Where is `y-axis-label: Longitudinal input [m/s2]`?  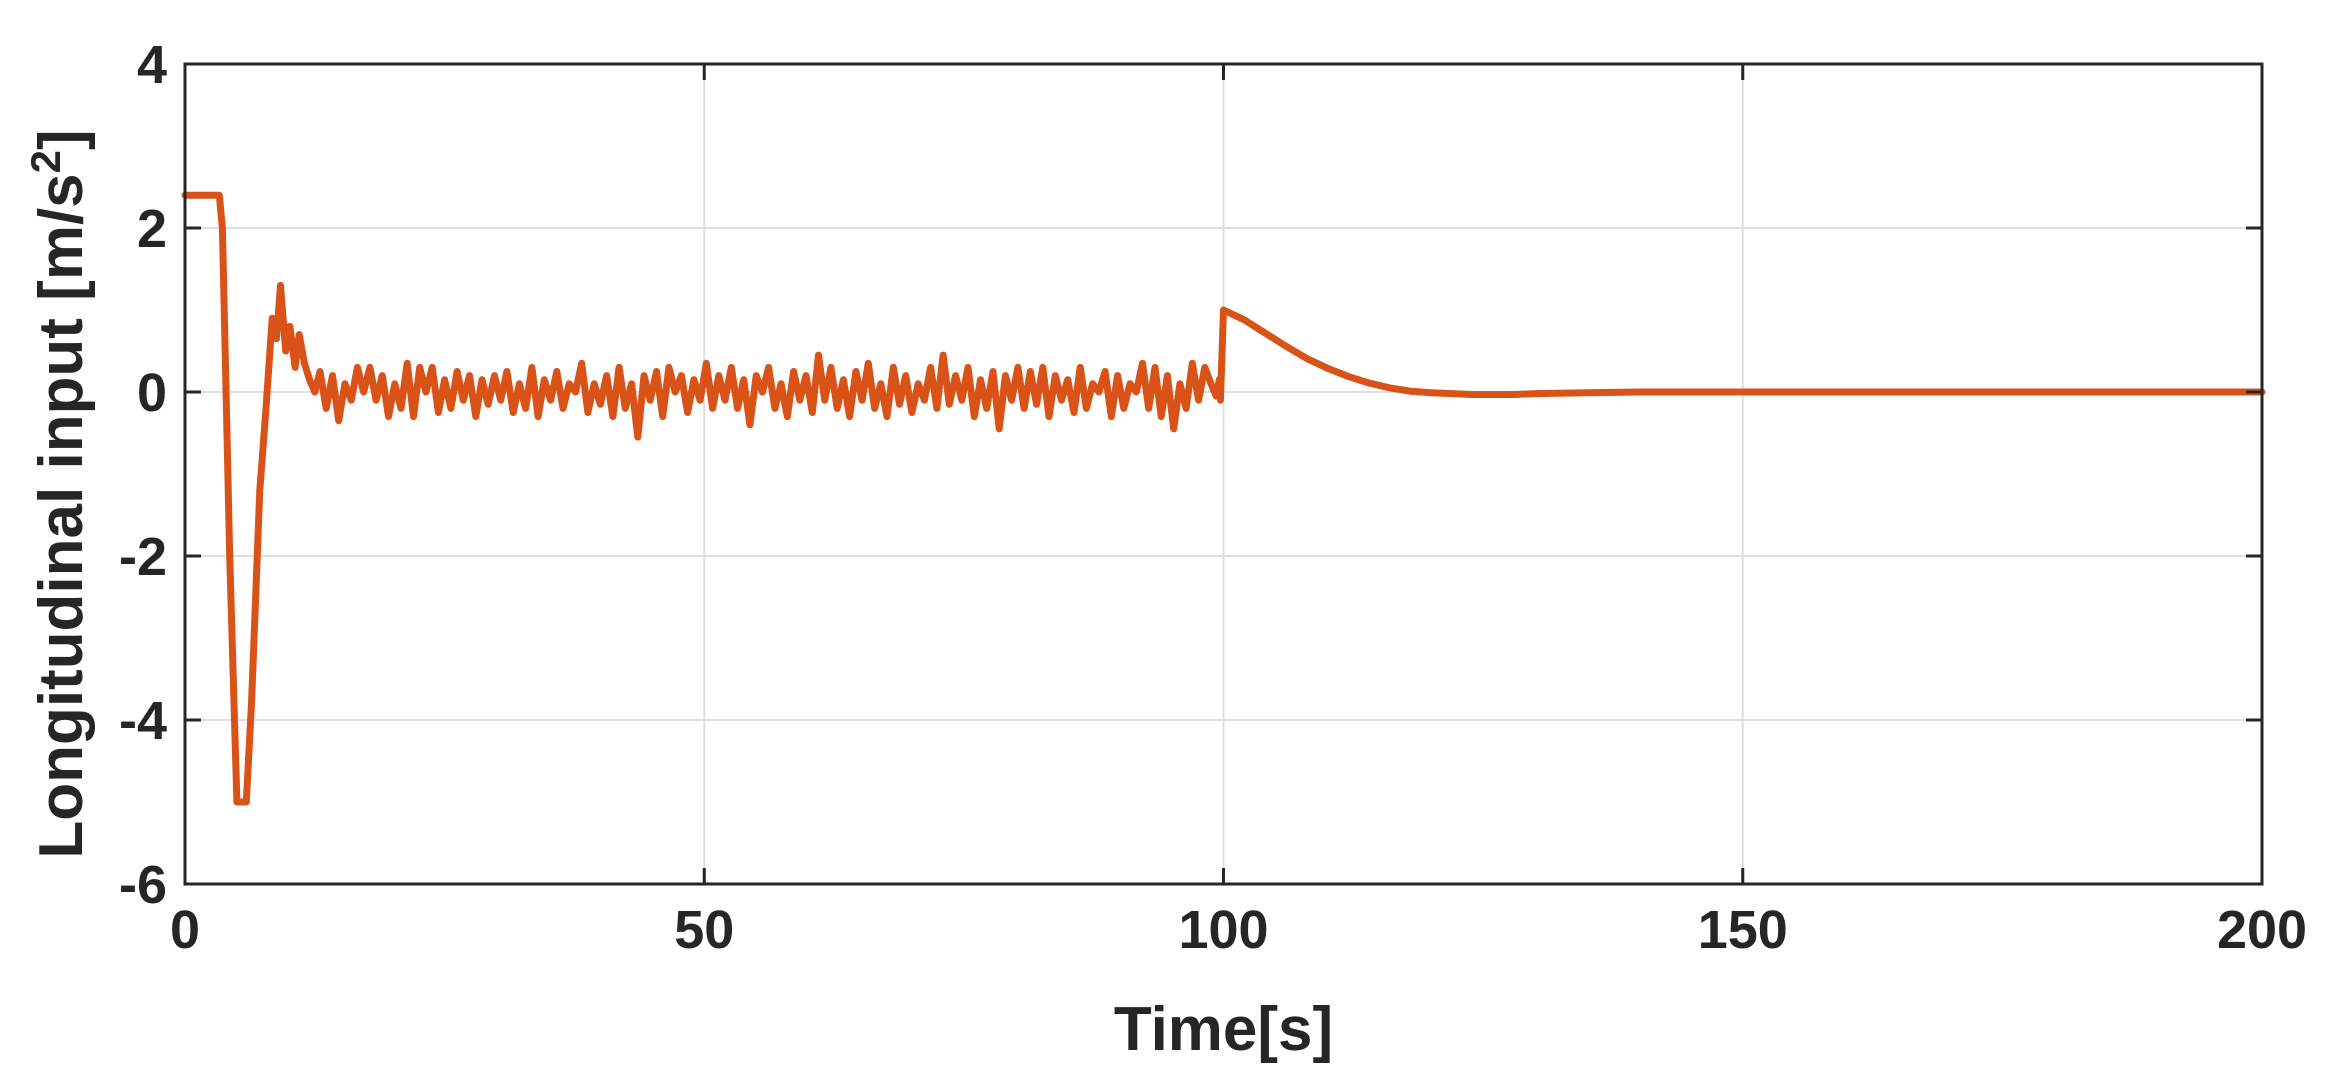 y-axis-label: Longitudinal input [m/s2] is located at coordinates (59, 493).